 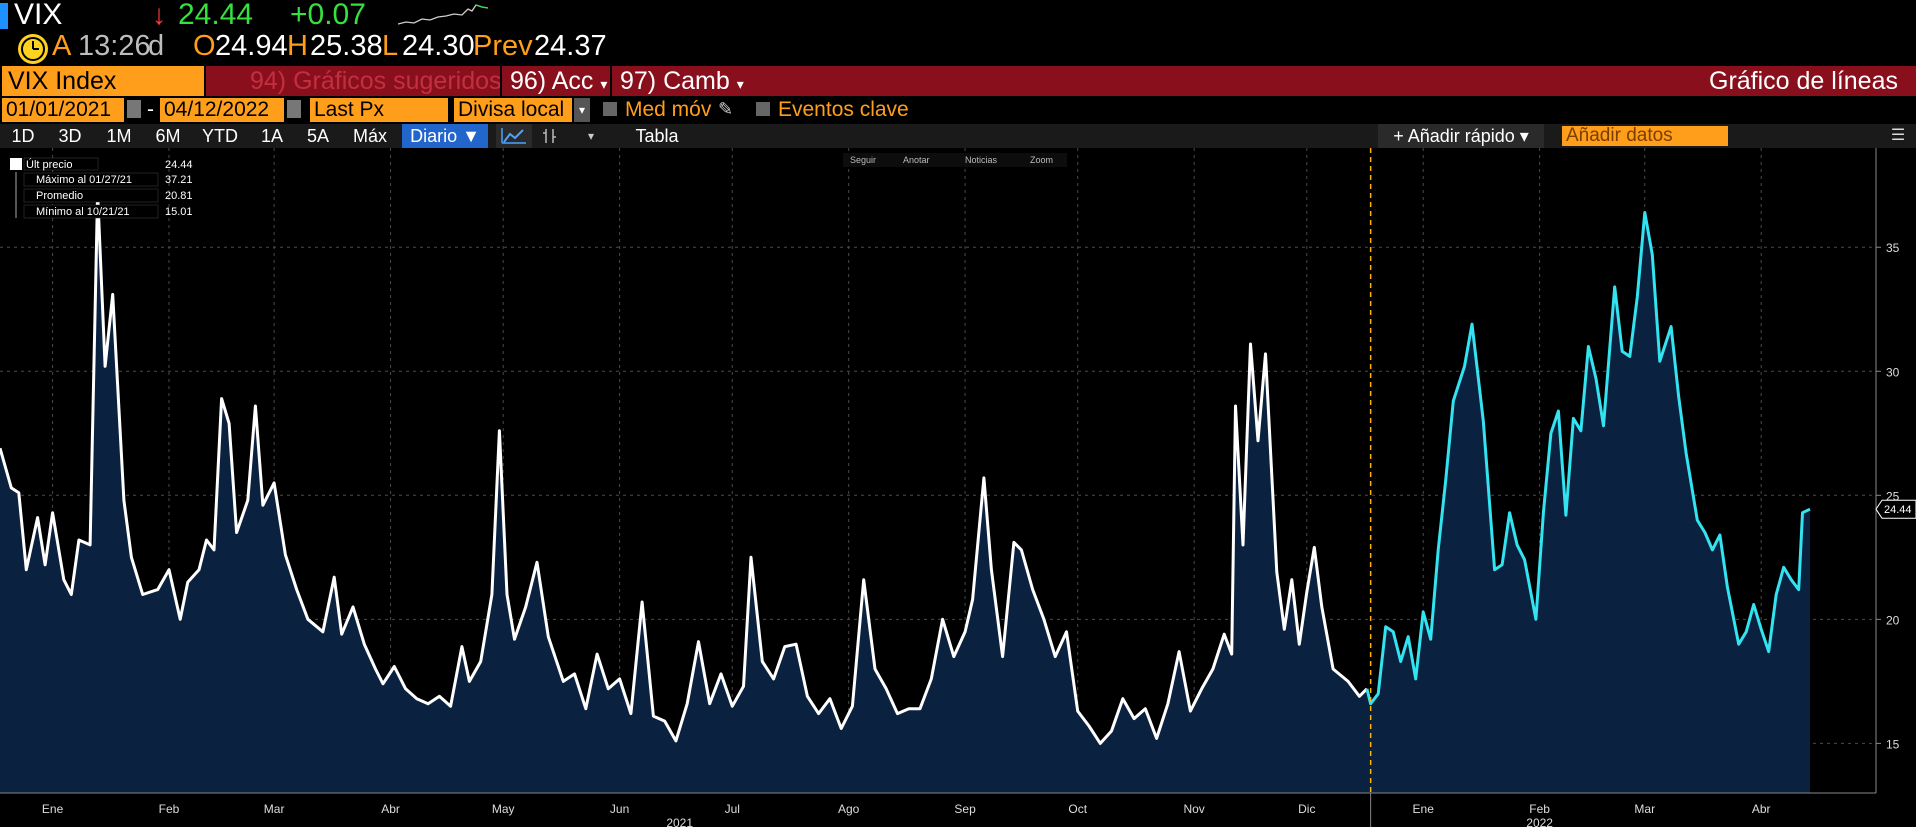 I want to click on mini-zoom-button: Zoom, so click(x=1041, y=160).